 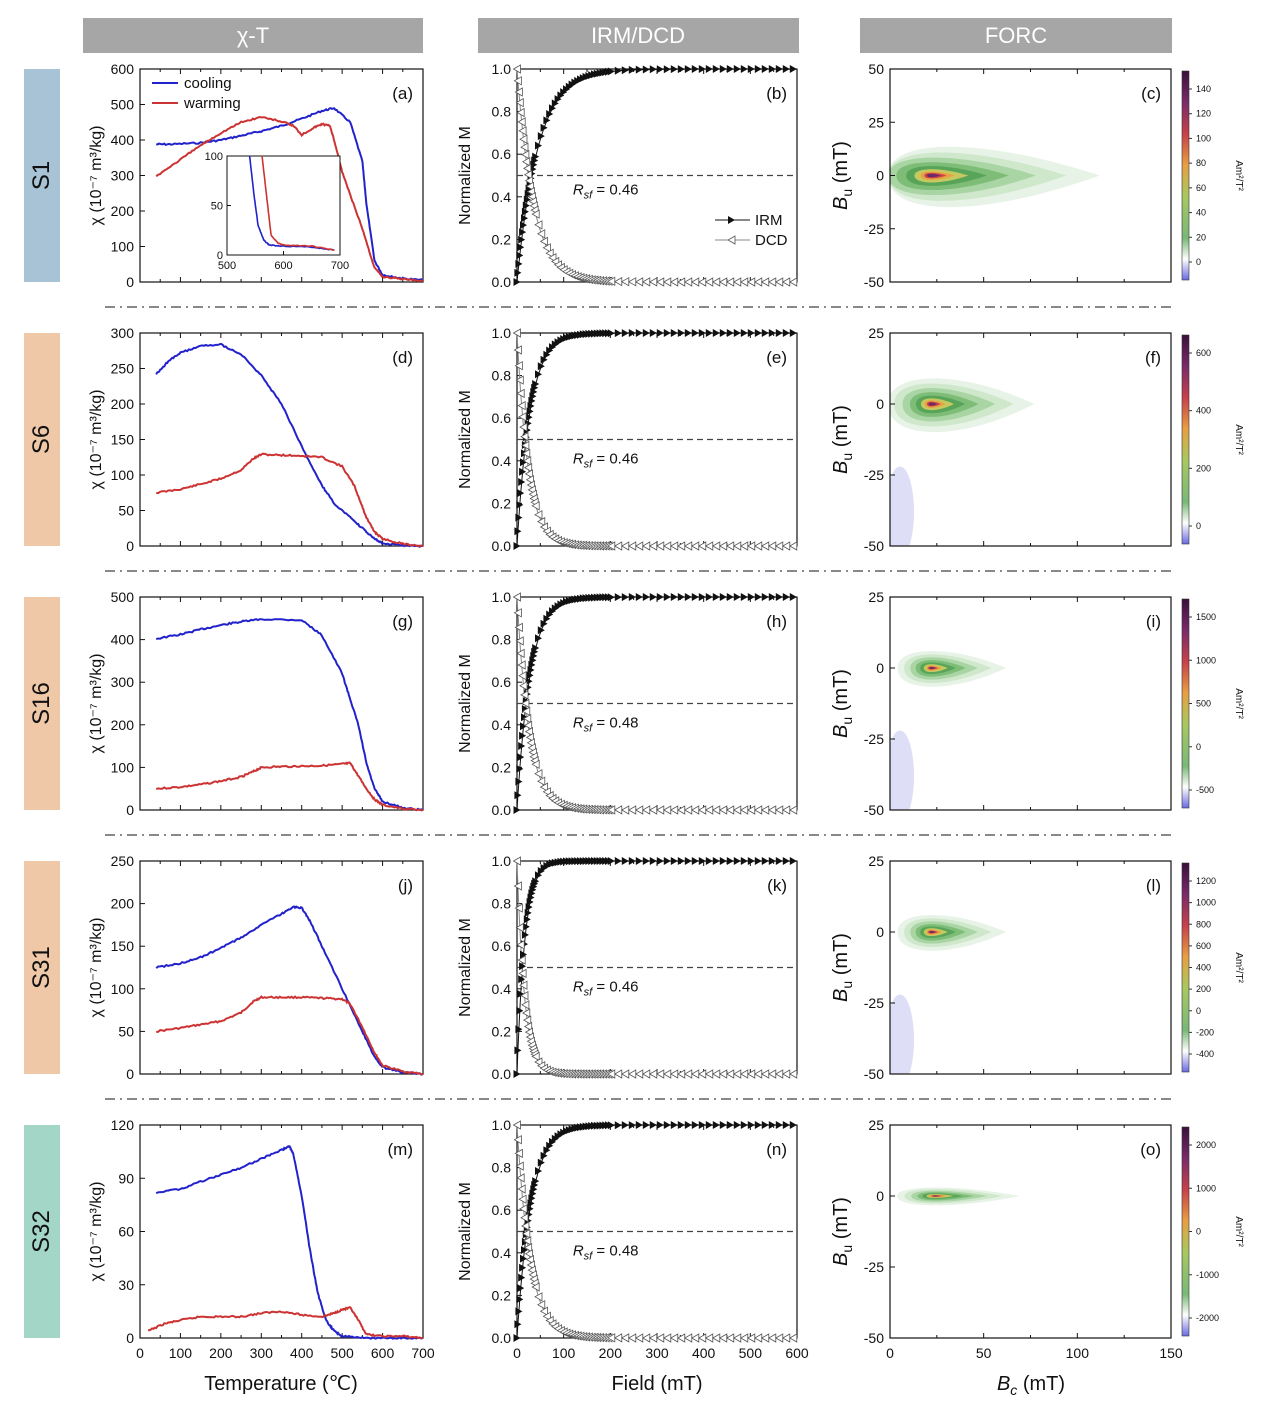 What do you see at coordinates (606, 725) in the screenshot?
I see `rsf-label: Rsf = 0.48` at bounding box center [606, 725].